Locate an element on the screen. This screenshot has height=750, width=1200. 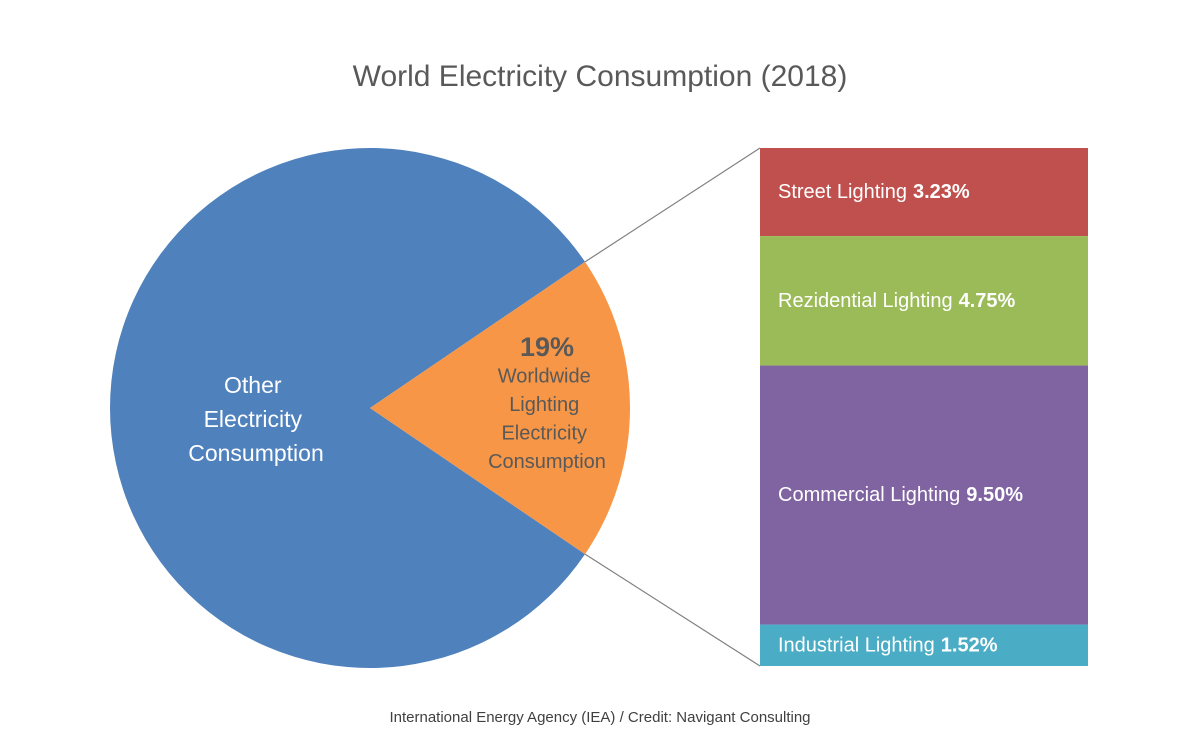
segment-label: Street Lighting 3.23% is located at coordinates (874, 192).